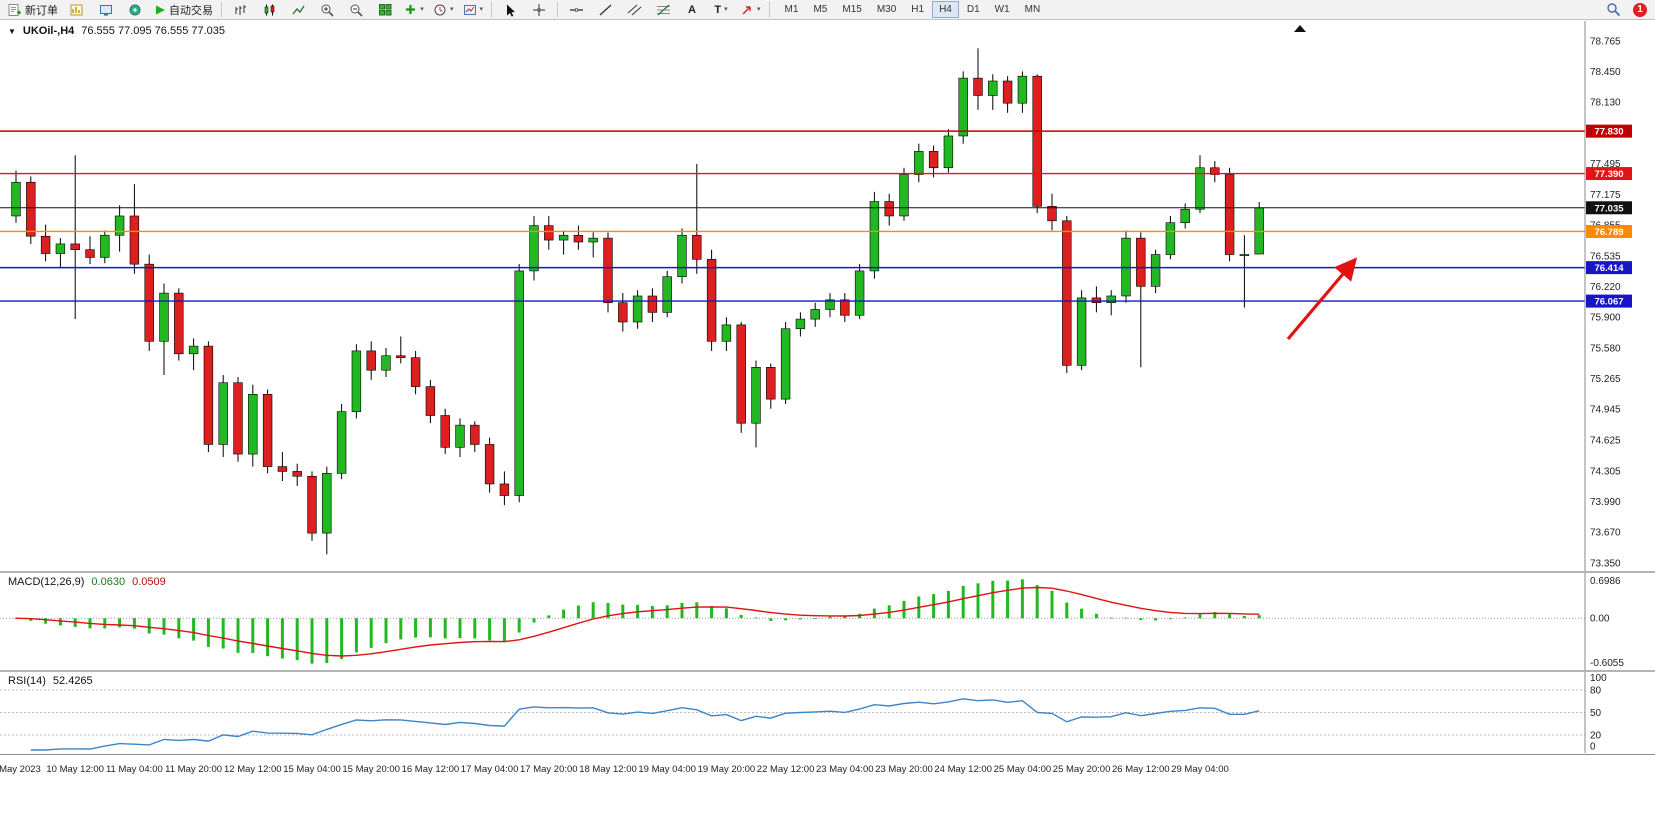 The height and width of the screenshot is (827, 1655). I want to click on timeframe-mn-button: MN, so click(1032, 9).